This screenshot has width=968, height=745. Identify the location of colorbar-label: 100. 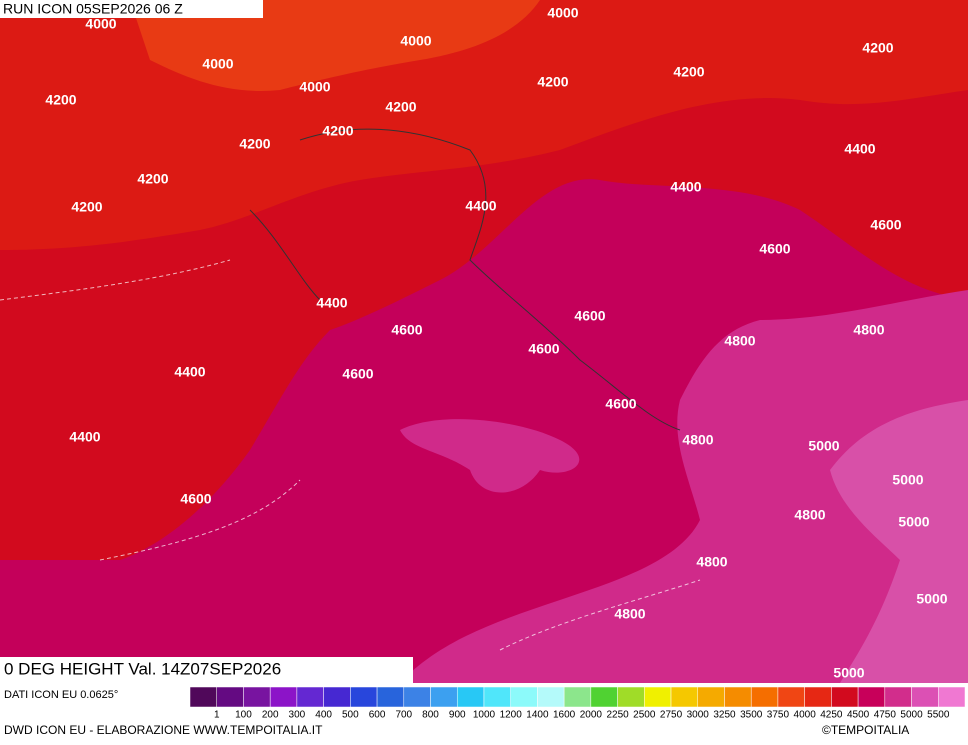
(243, 715).